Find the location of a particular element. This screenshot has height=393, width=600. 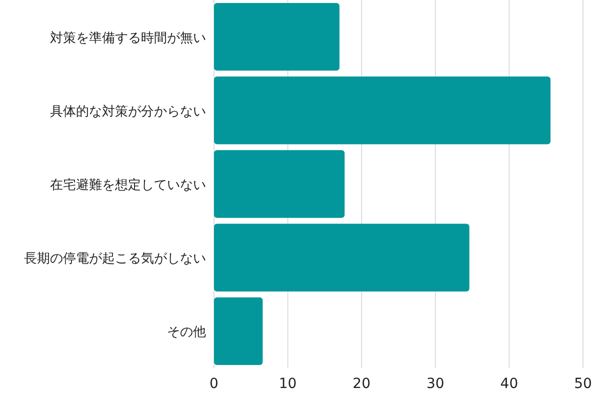

x-tick-label: 0 is located at coordinates (214, 384).